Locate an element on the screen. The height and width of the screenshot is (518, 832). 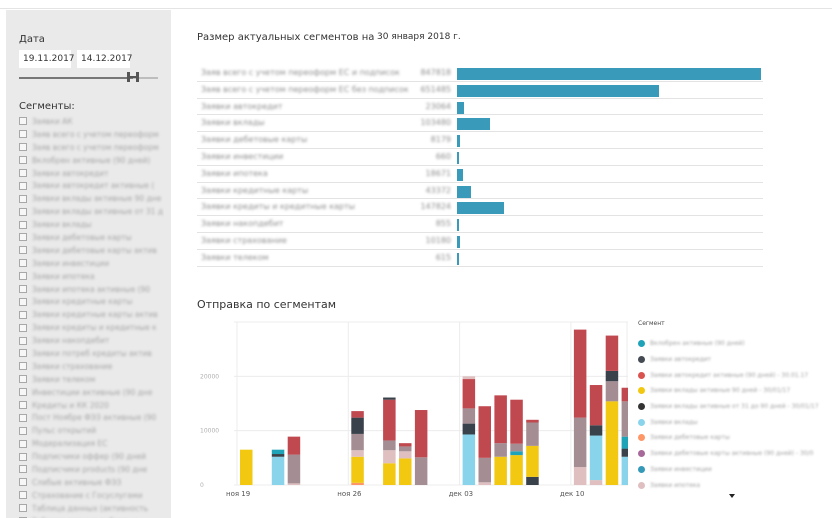
segment-checkbox-item: Страхование с Госуслугами is located at coordinates (91, 495).